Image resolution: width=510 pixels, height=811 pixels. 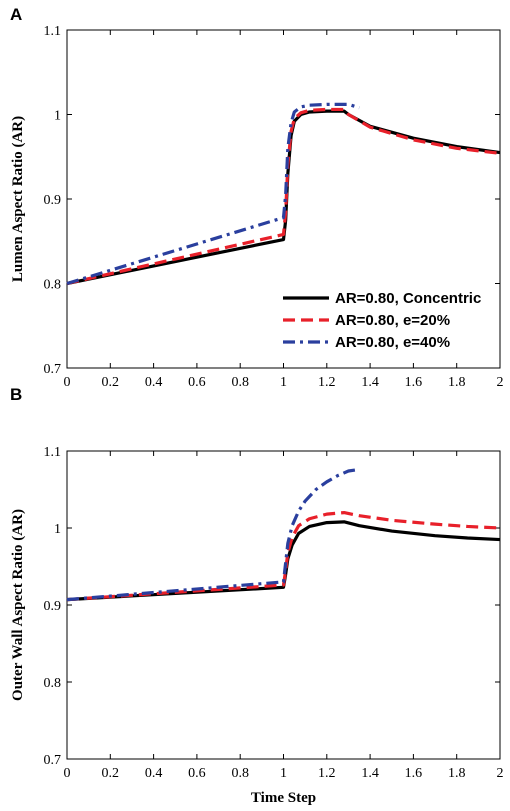 What do you see at coordinates (283, 798) in the screenshot?
I see `x-axis-title: Time Step` at bounding box center [283, 798].